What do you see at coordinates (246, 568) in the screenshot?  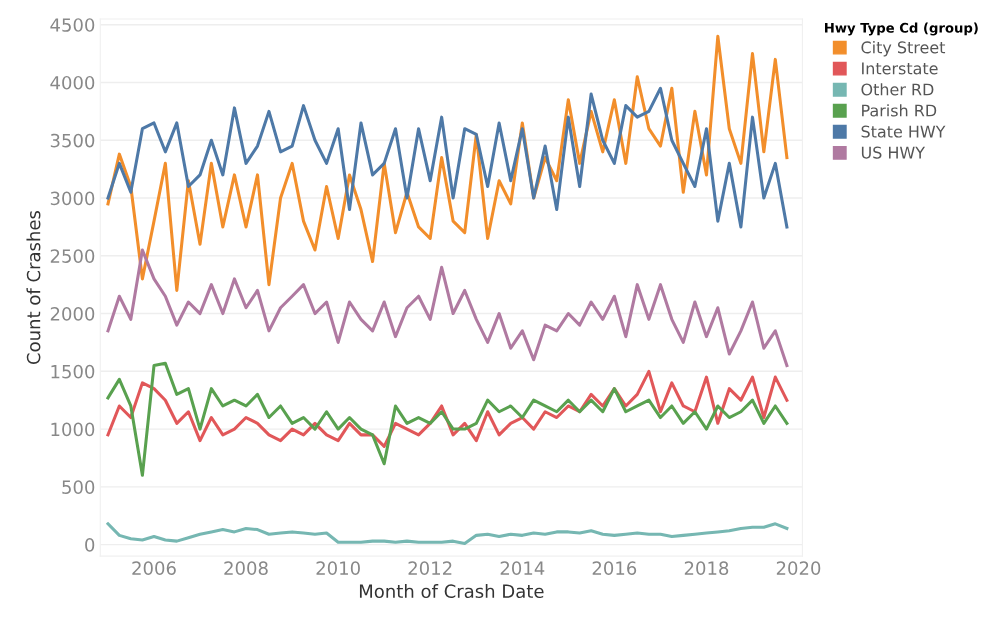 I see `x-tick-label: 2008` at bounding box center [246, 568].